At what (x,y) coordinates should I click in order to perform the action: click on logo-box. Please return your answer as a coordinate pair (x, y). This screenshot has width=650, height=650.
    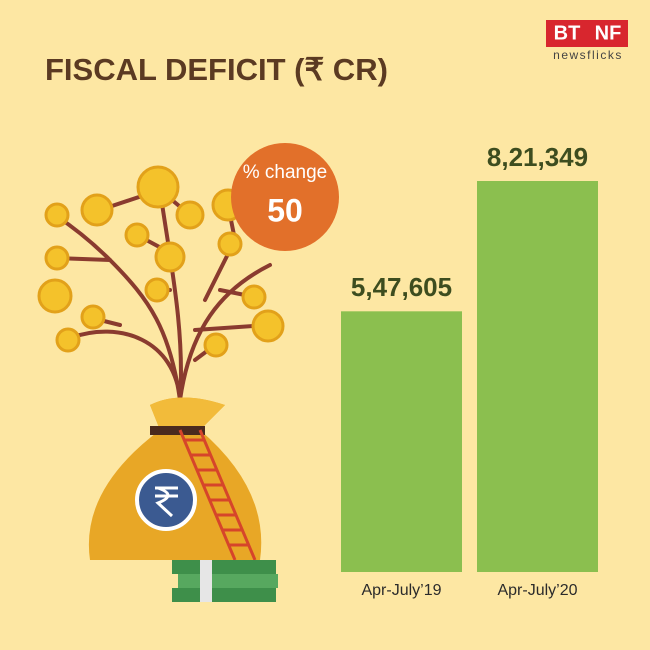
    Looking at the image, I should click on (587, 33).